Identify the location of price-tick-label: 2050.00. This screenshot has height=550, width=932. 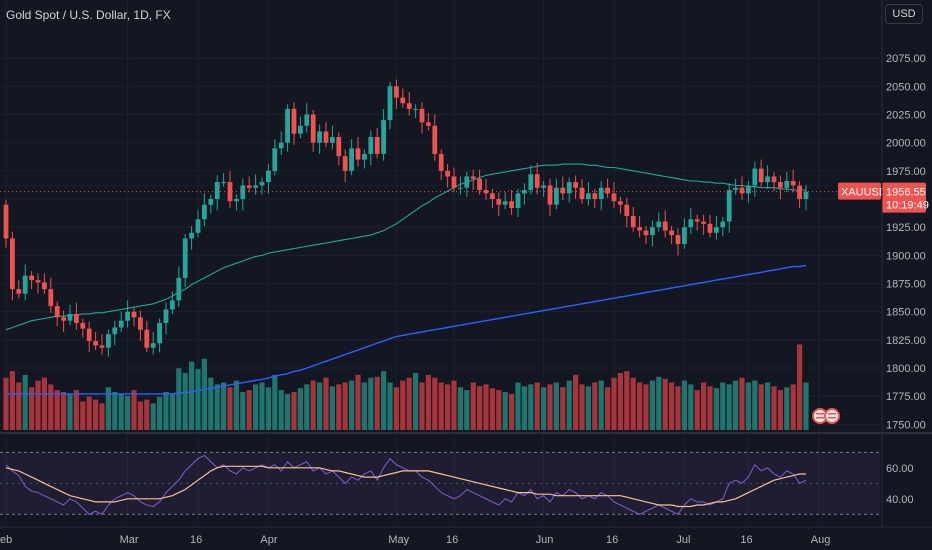
(906, 87).